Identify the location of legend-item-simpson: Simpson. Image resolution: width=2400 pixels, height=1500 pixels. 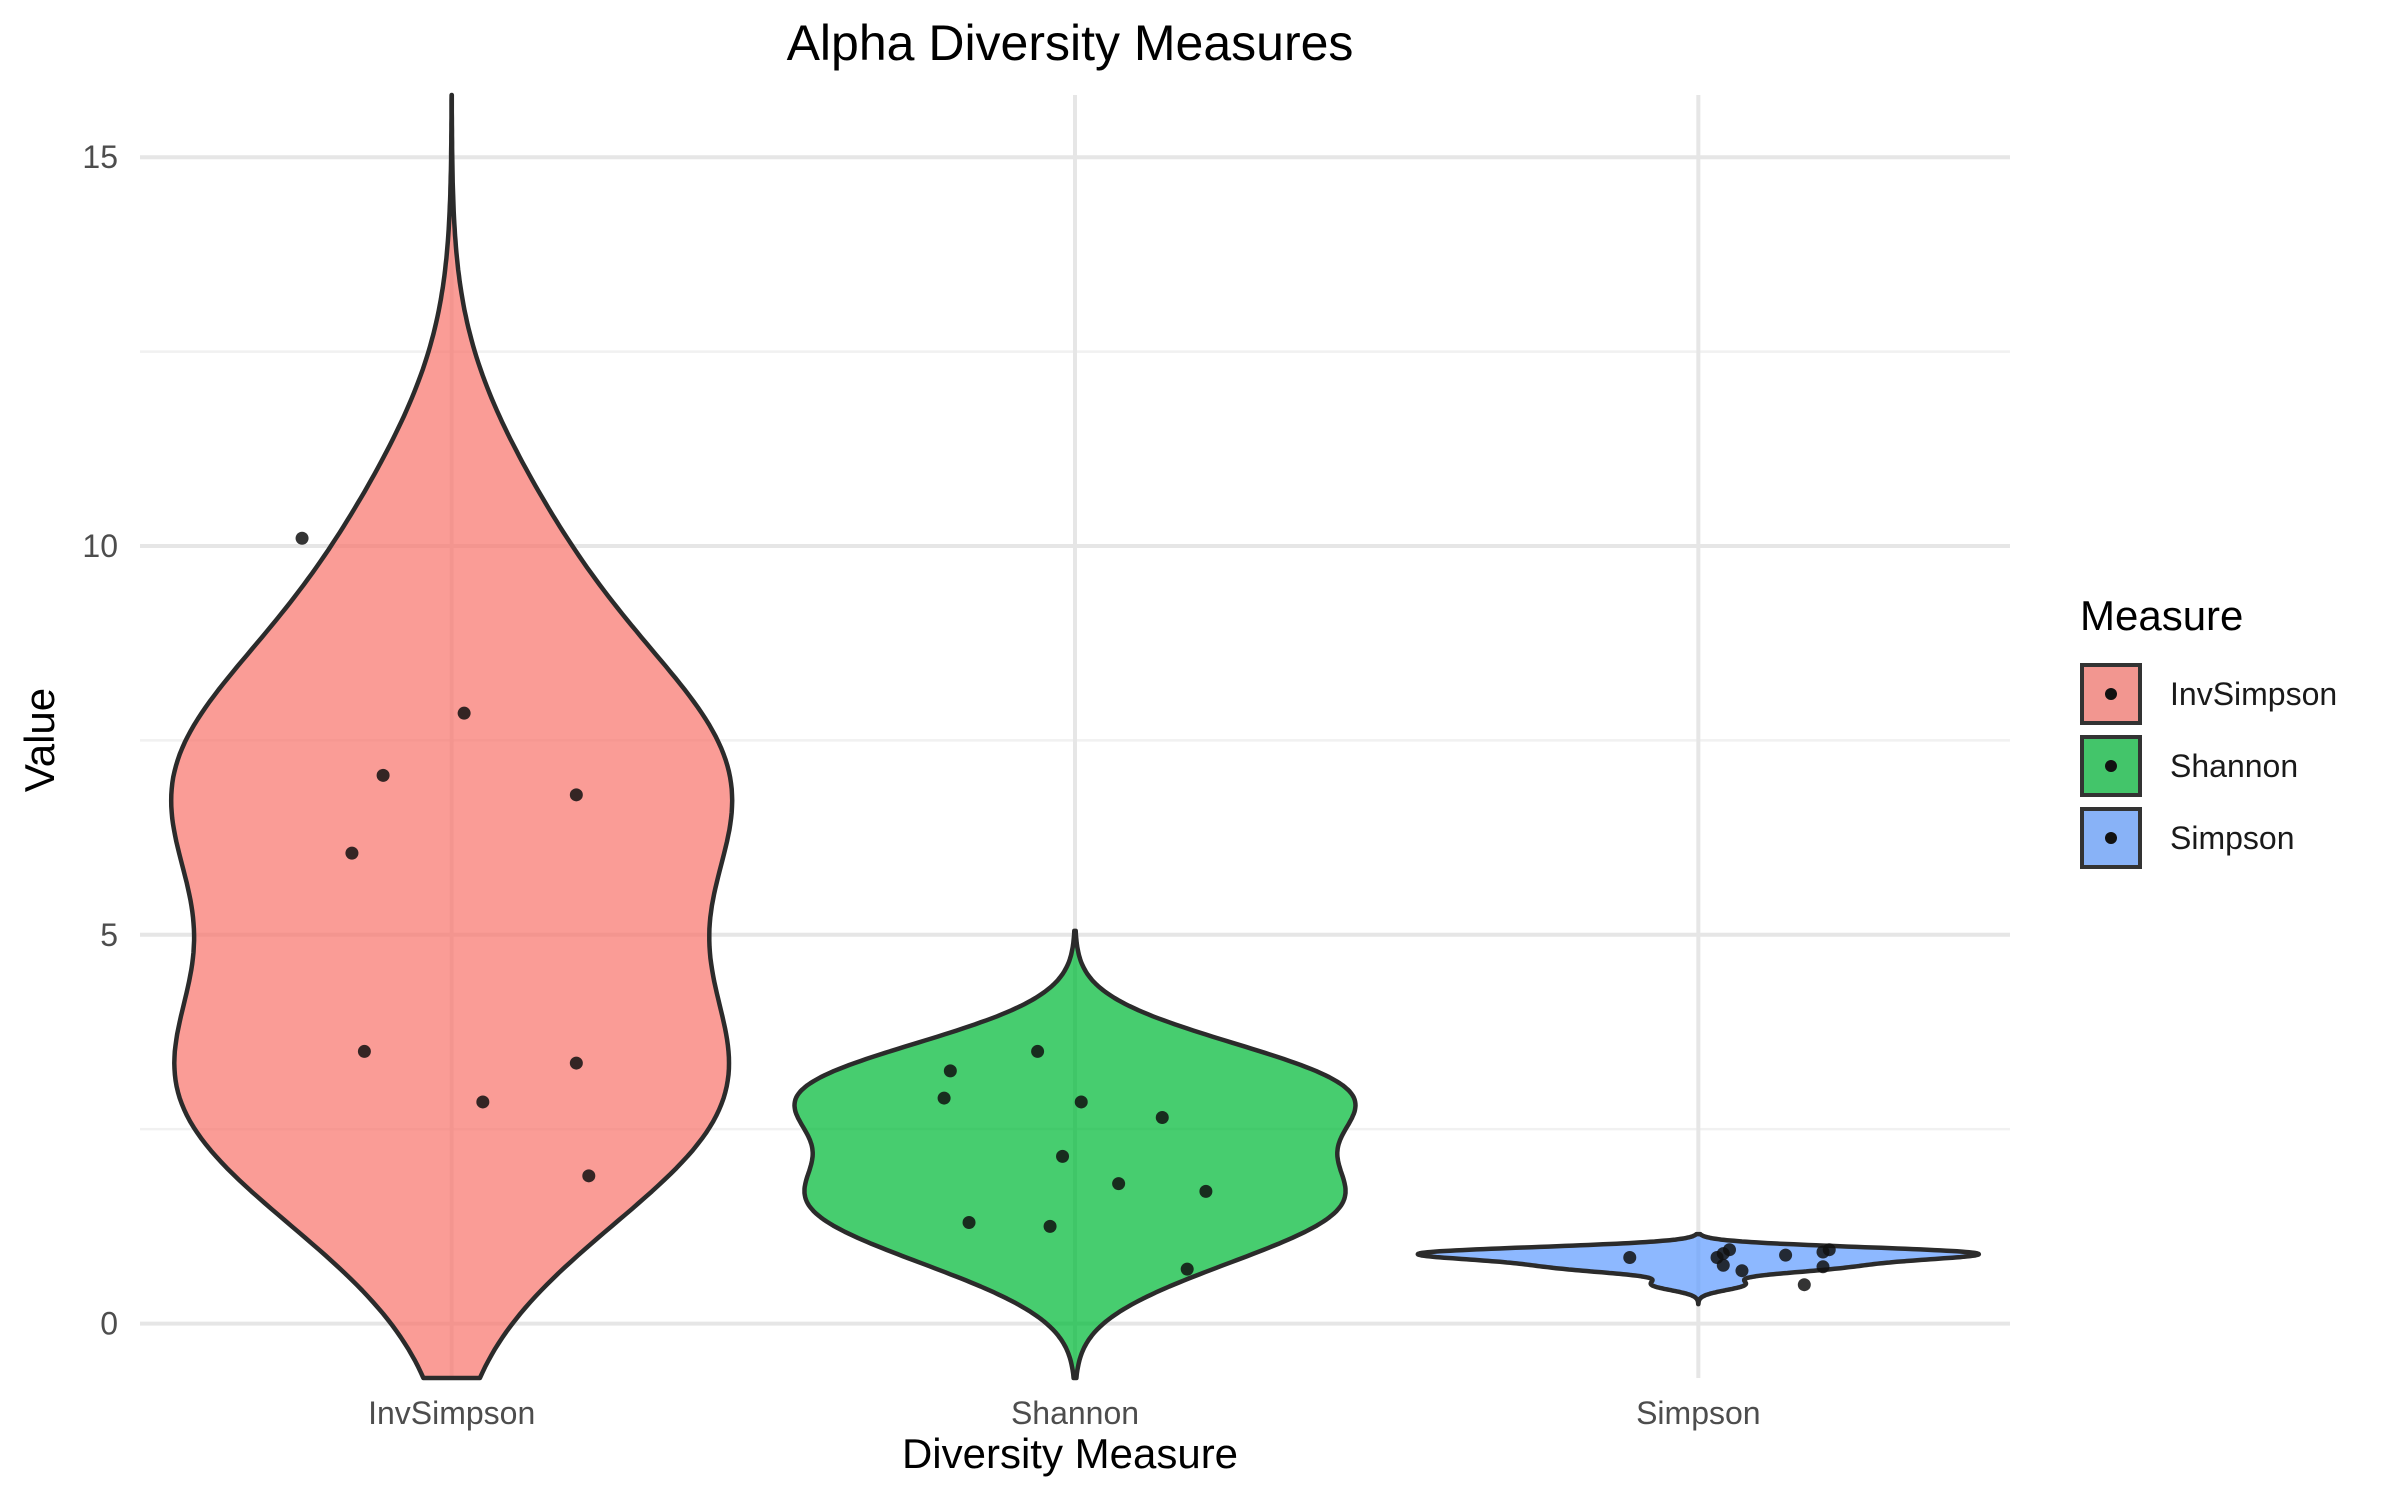
(2208, 838).